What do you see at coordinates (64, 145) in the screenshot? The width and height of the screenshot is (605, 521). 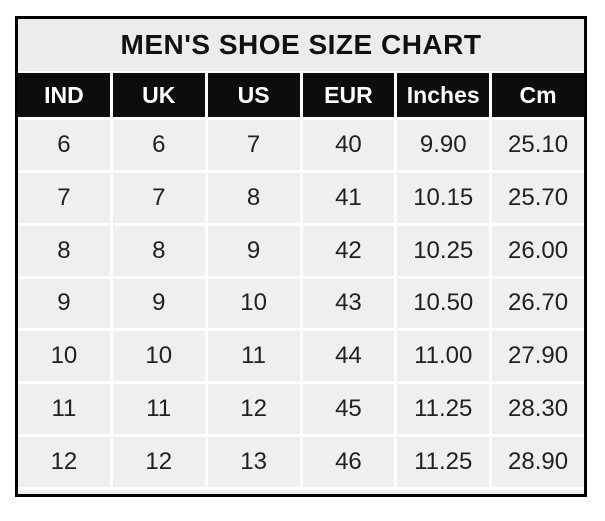 I see `cell-ind-row1: 6` at bounding box center [64, 145].